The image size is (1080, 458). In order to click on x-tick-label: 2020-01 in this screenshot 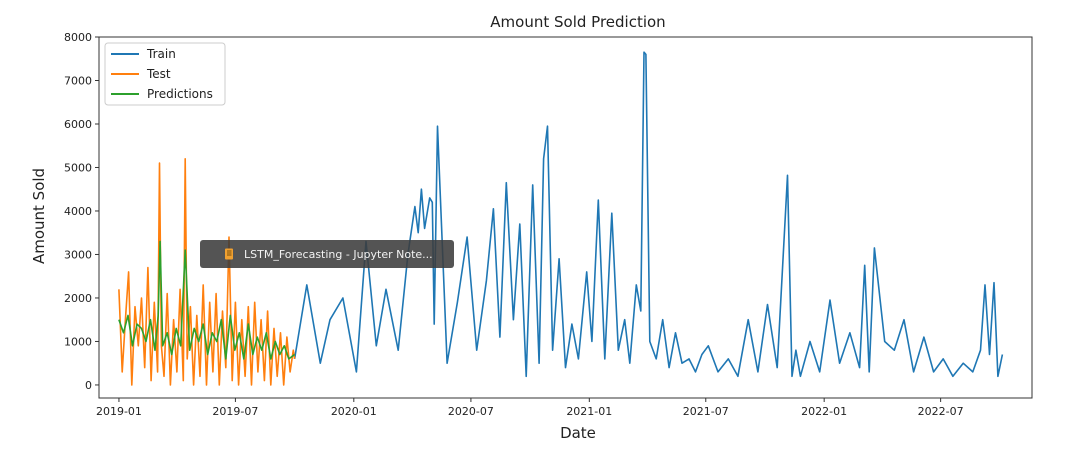, I will do `click(354, 411)`.